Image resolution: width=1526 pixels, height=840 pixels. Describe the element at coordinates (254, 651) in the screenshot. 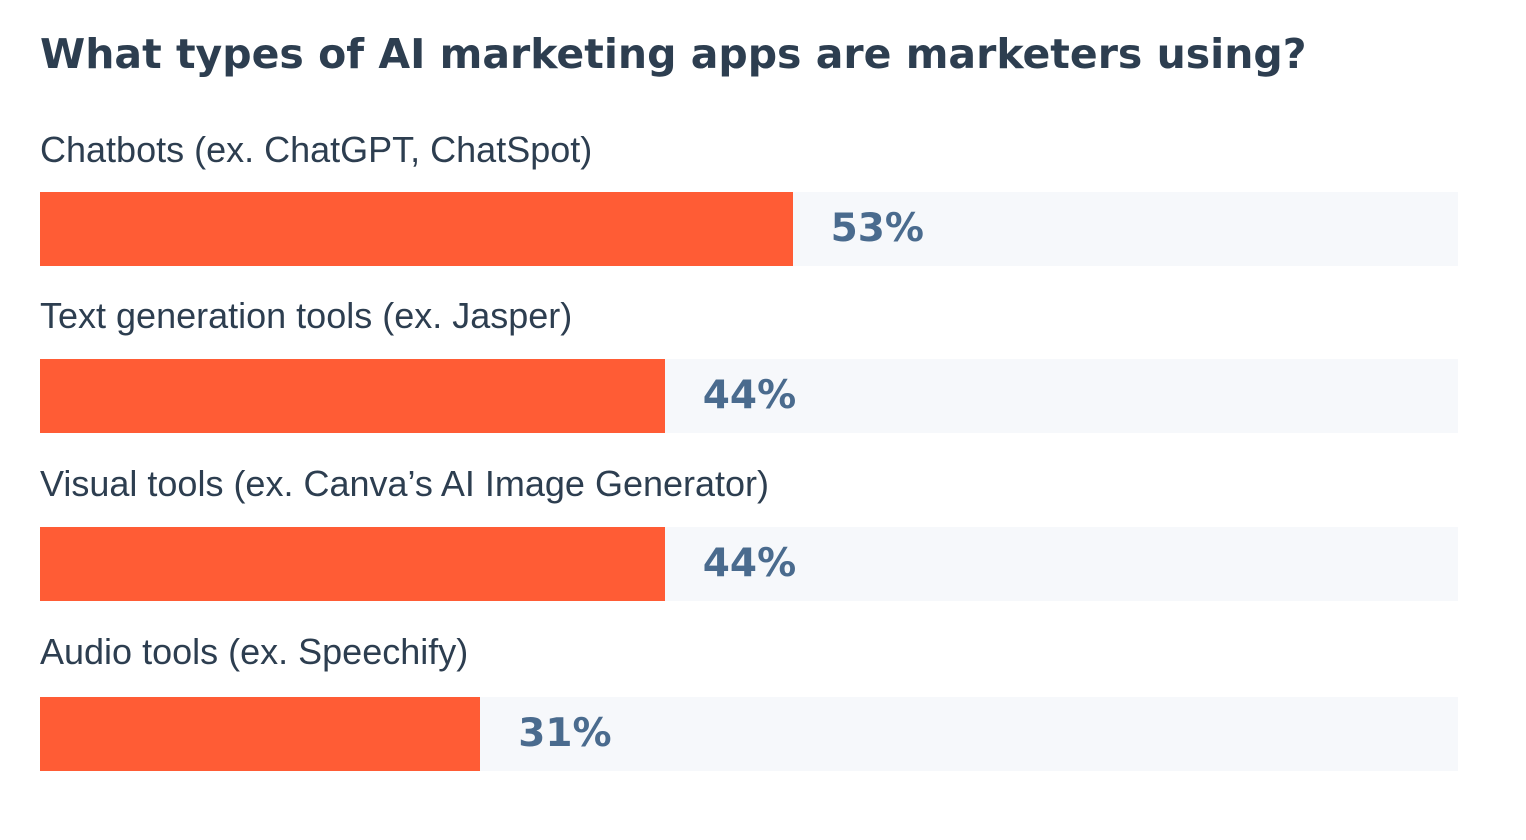

I see `category-label: Audio tools (ex. Speechify)` at that location.